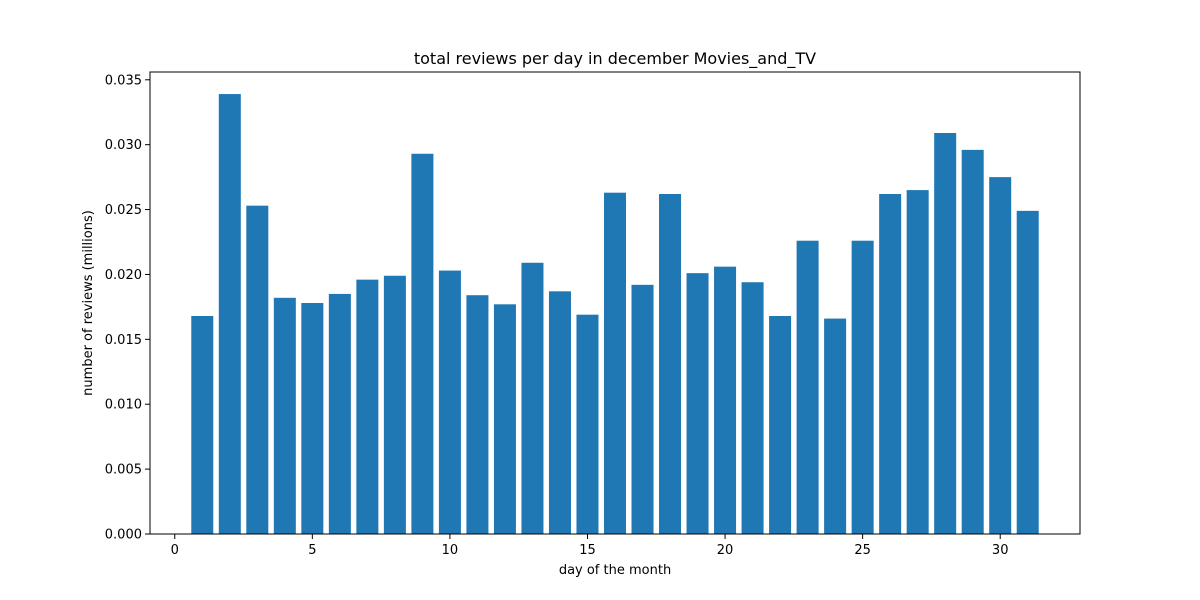 The image size is (1200, 600). What do you see at coordinates (312, 550) in the screenshot?
I see `x-tick-label: 5` at bounding box center [312, 550].